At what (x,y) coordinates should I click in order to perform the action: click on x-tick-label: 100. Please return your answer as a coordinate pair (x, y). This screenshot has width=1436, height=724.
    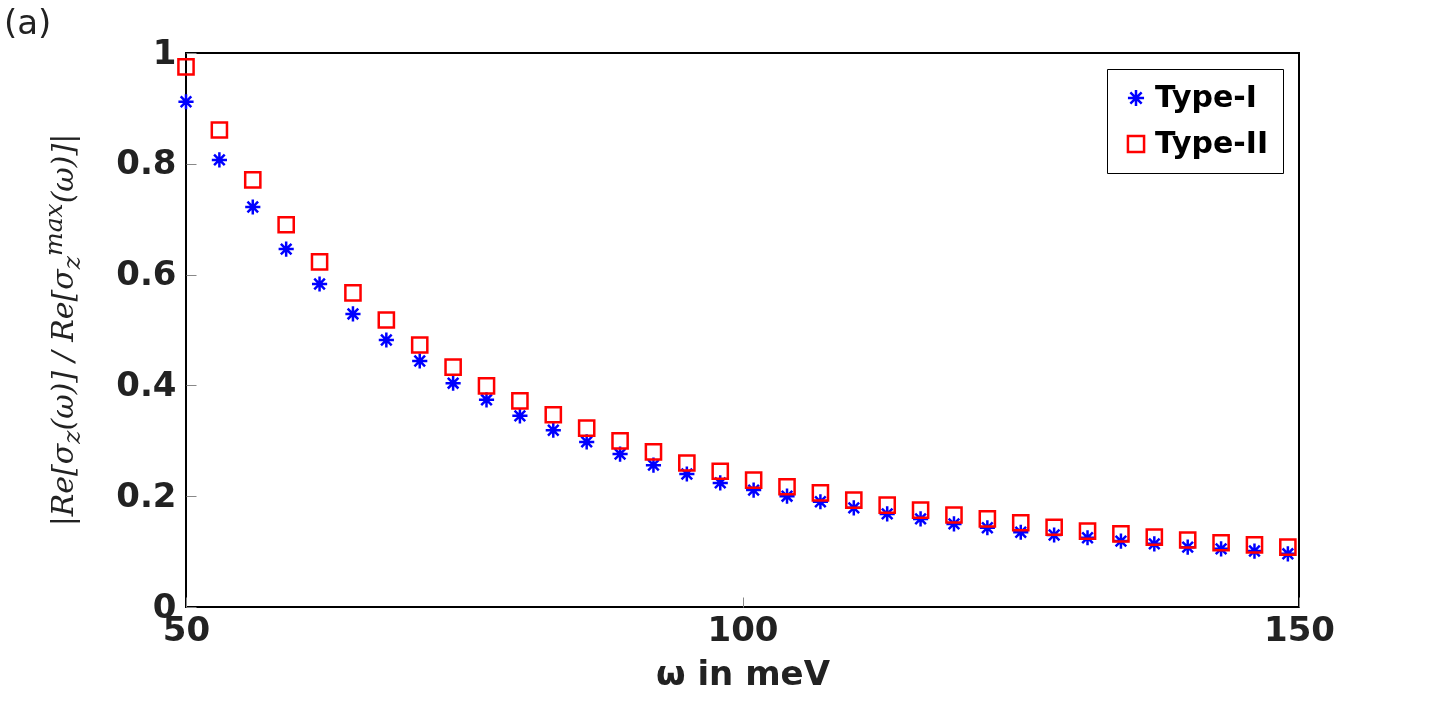
    Looking at the image, I should click on (743, 628).